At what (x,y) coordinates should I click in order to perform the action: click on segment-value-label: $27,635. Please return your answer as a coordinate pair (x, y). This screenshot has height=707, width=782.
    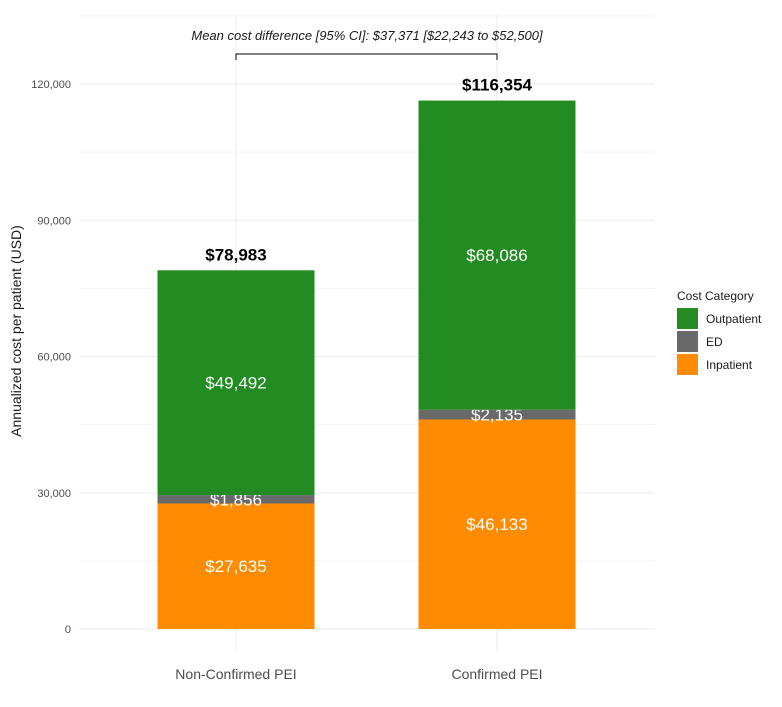
    Looking at the image, I should click on (235, 566).